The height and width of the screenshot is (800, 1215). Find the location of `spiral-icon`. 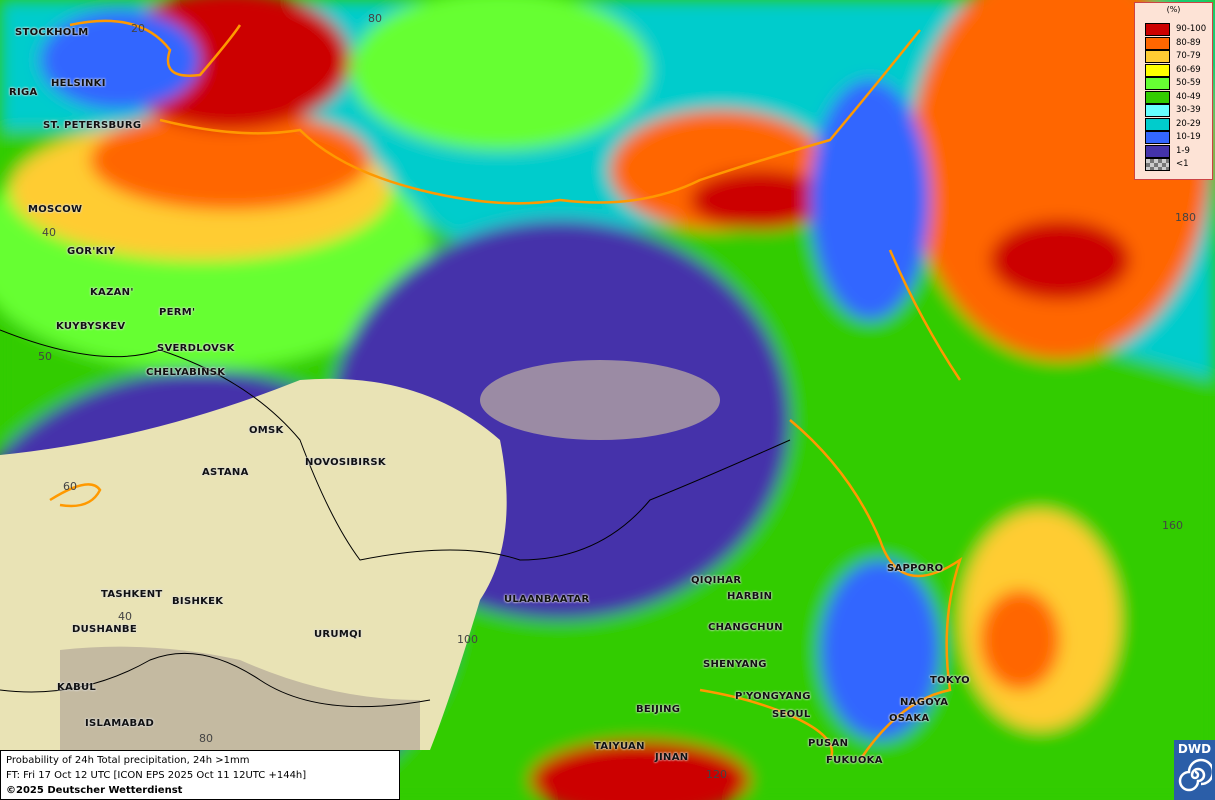

spiral-icon is located at coordinates (1196, 775).